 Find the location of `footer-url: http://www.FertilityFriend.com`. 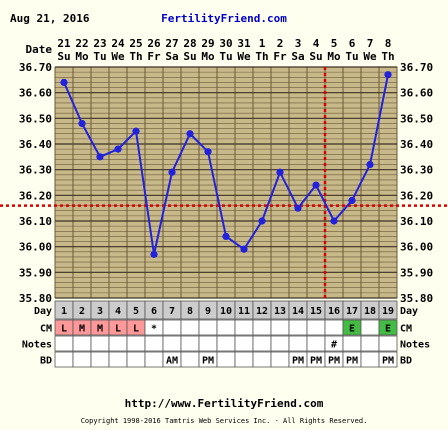

footer-url: http://www.FertilityFriend.com is located at coordinates (224, 403).